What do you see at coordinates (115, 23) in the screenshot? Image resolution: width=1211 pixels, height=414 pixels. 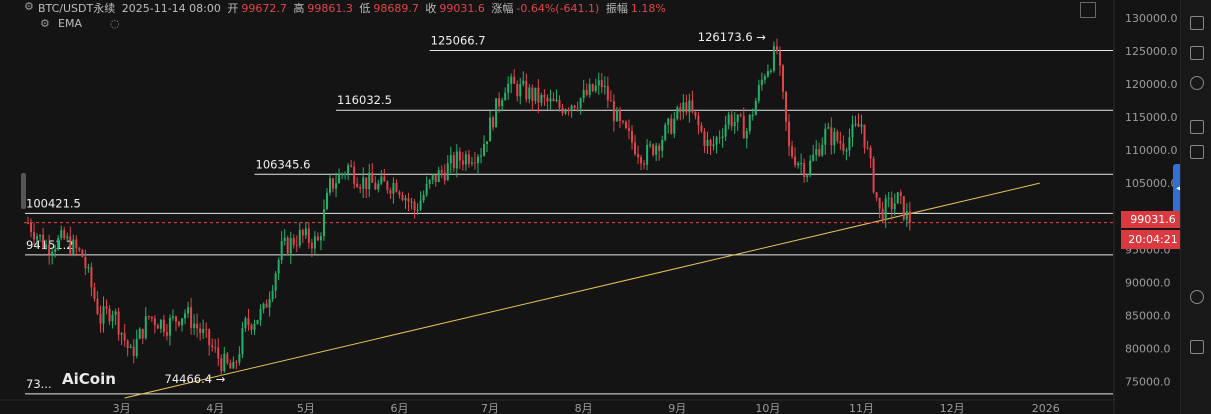 I see `hide-eye-icon: ◌` at bounding box center [115, 23].